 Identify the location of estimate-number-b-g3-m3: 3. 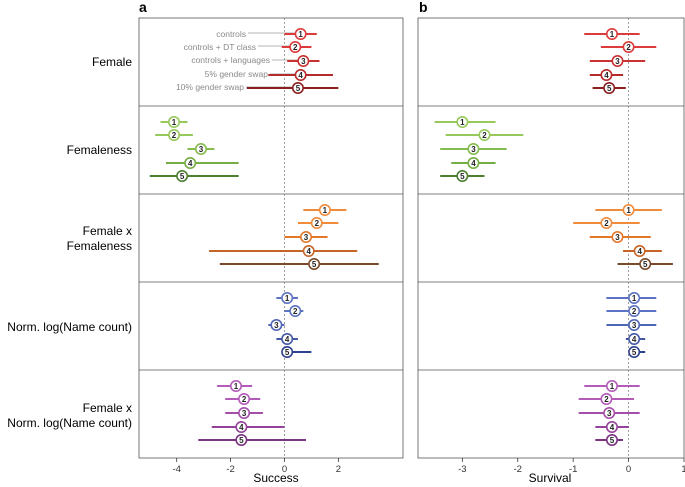
(617, 237).